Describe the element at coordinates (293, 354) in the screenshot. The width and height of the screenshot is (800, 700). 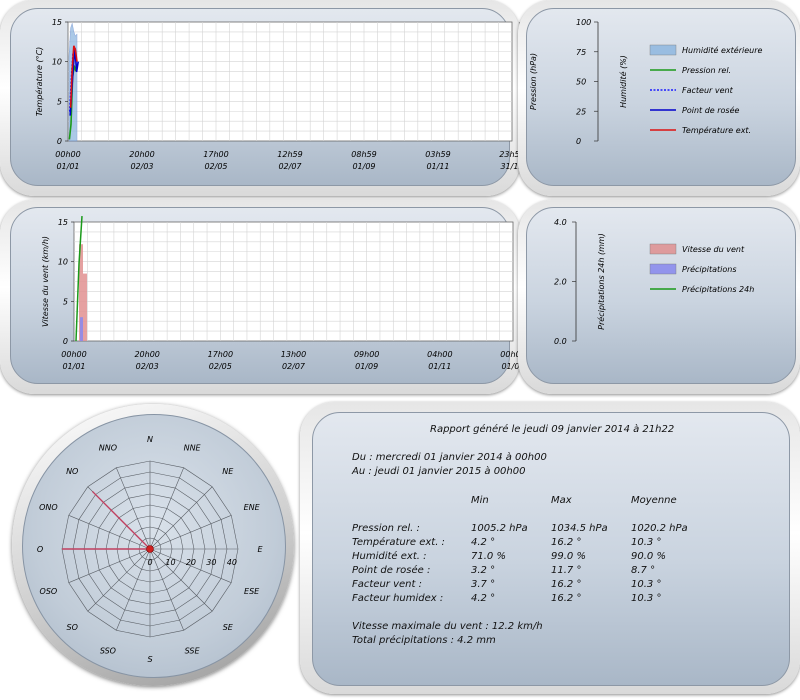
I see `x-tick-time: 13h00` at that location.